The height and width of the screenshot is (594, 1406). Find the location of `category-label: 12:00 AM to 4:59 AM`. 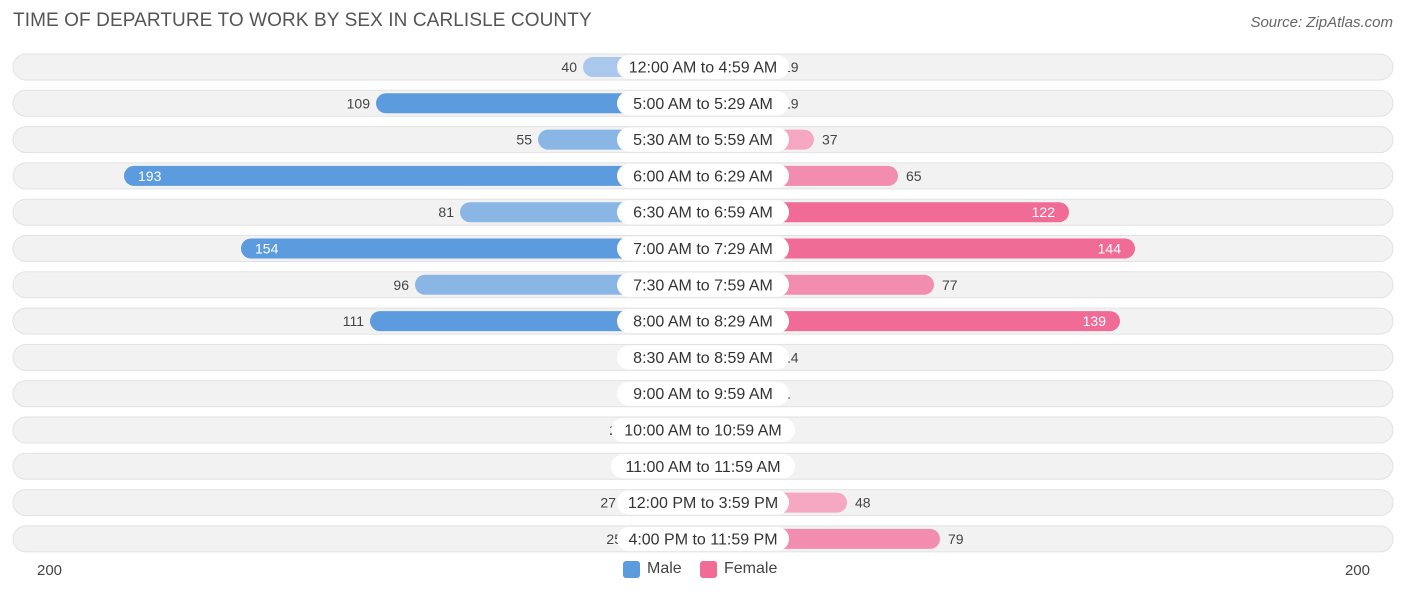

category-label: 12:00 AM to 4:59 AM is located at coordinates (703, 68).